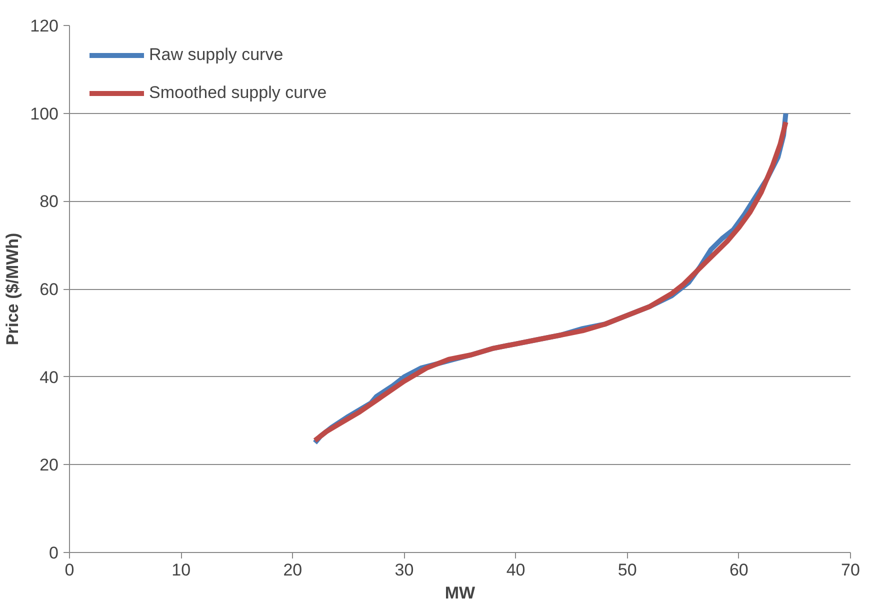  What do you see at coordinates (49, 289) in the screenshot?
I see `y-tick-label: 60` at bounding box center [49, 289].